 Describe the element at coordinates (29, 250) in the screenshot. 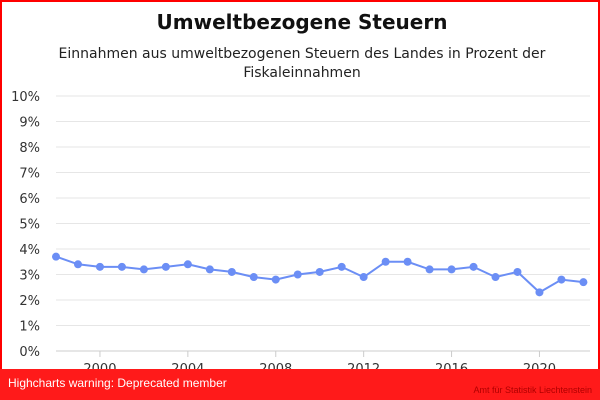

I see `y-tick-label: 4%` at that location.